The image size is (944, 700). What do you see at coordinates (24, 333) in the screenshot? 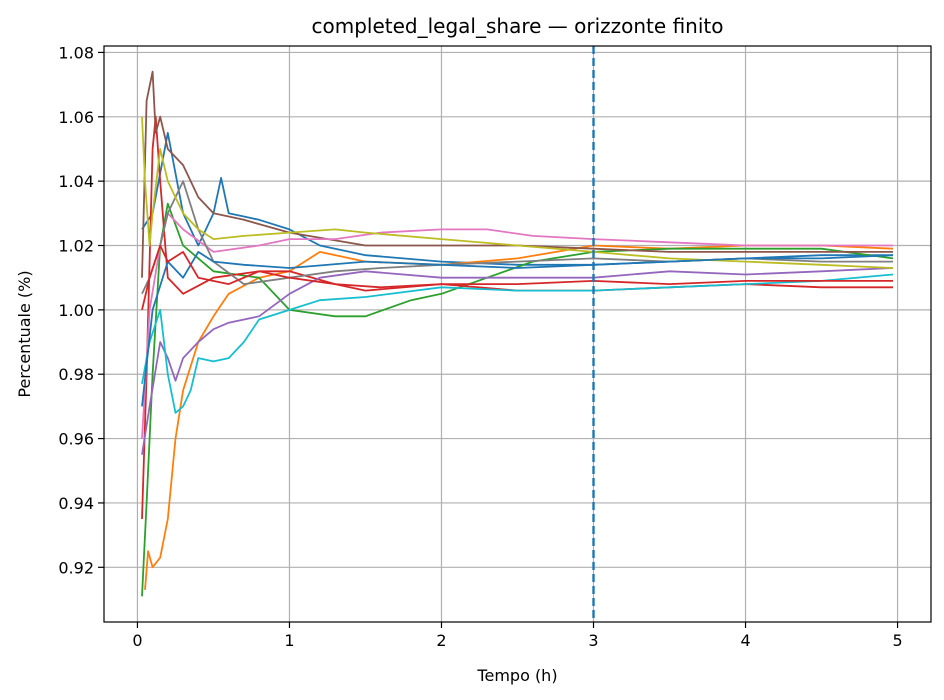
I see `y-axis-label: Percentuale (%)` at bounding box center [24, 333].